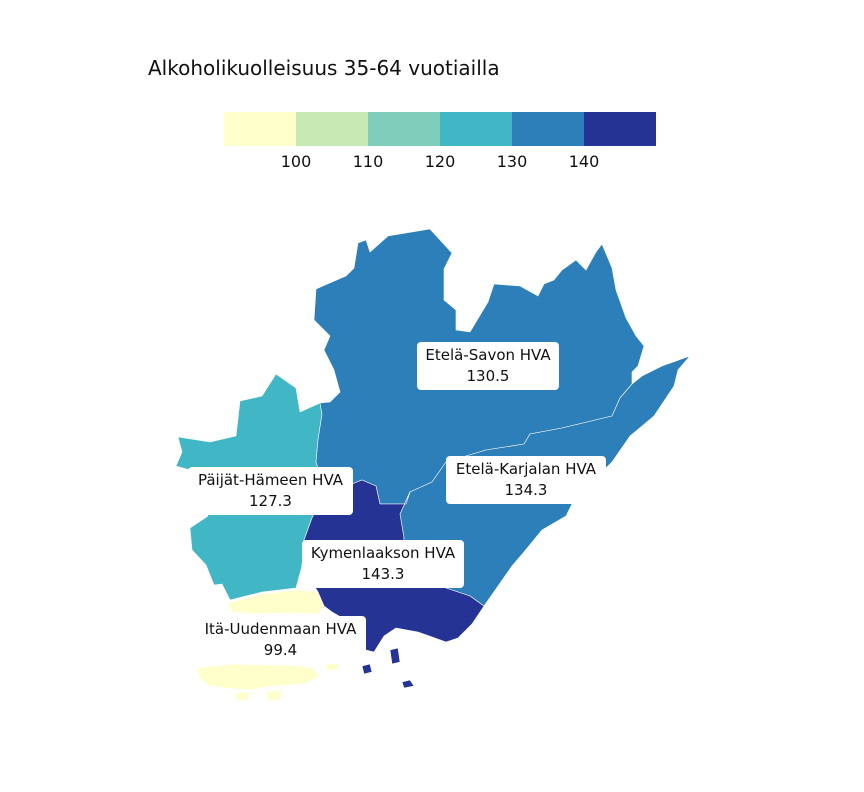 This screenshot has width=864, height=792. Describe the element at coordinates (270, 501) in the screenshot. I see `region-value: 127.3` at that location.